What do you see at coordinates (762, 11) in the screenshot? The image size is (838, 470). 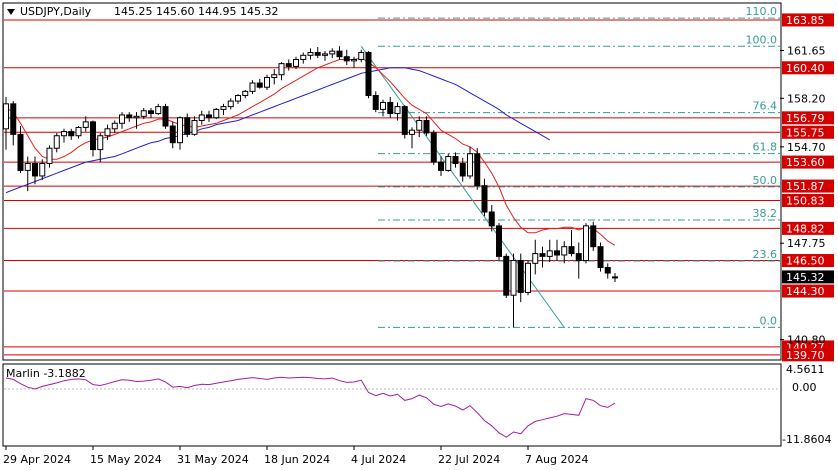 I see `fib-level-label: 110.0` at bounding box center [762, 11].